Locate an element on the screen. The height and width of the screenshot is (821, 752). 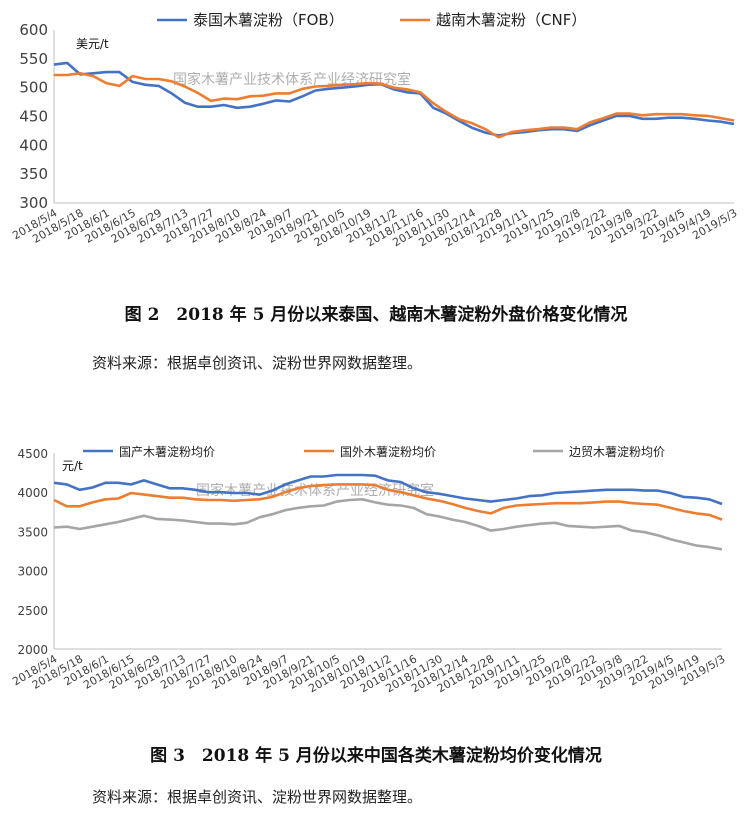
y-tick-label: 3000 is located at coordinates (32, 572).